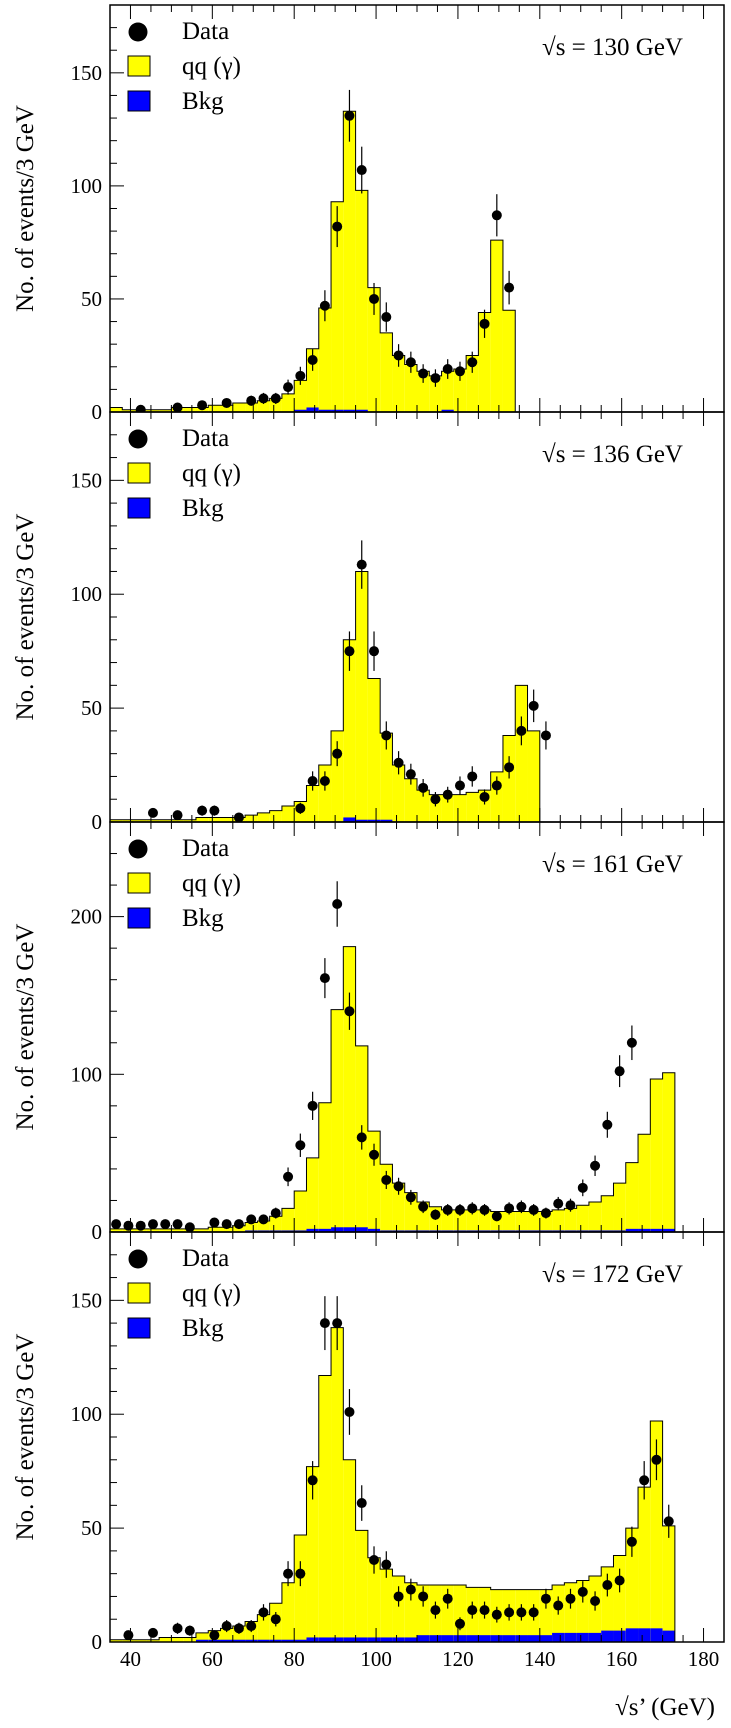  I want to click on legend-bkg-label: Bkg, so click(203, 508).